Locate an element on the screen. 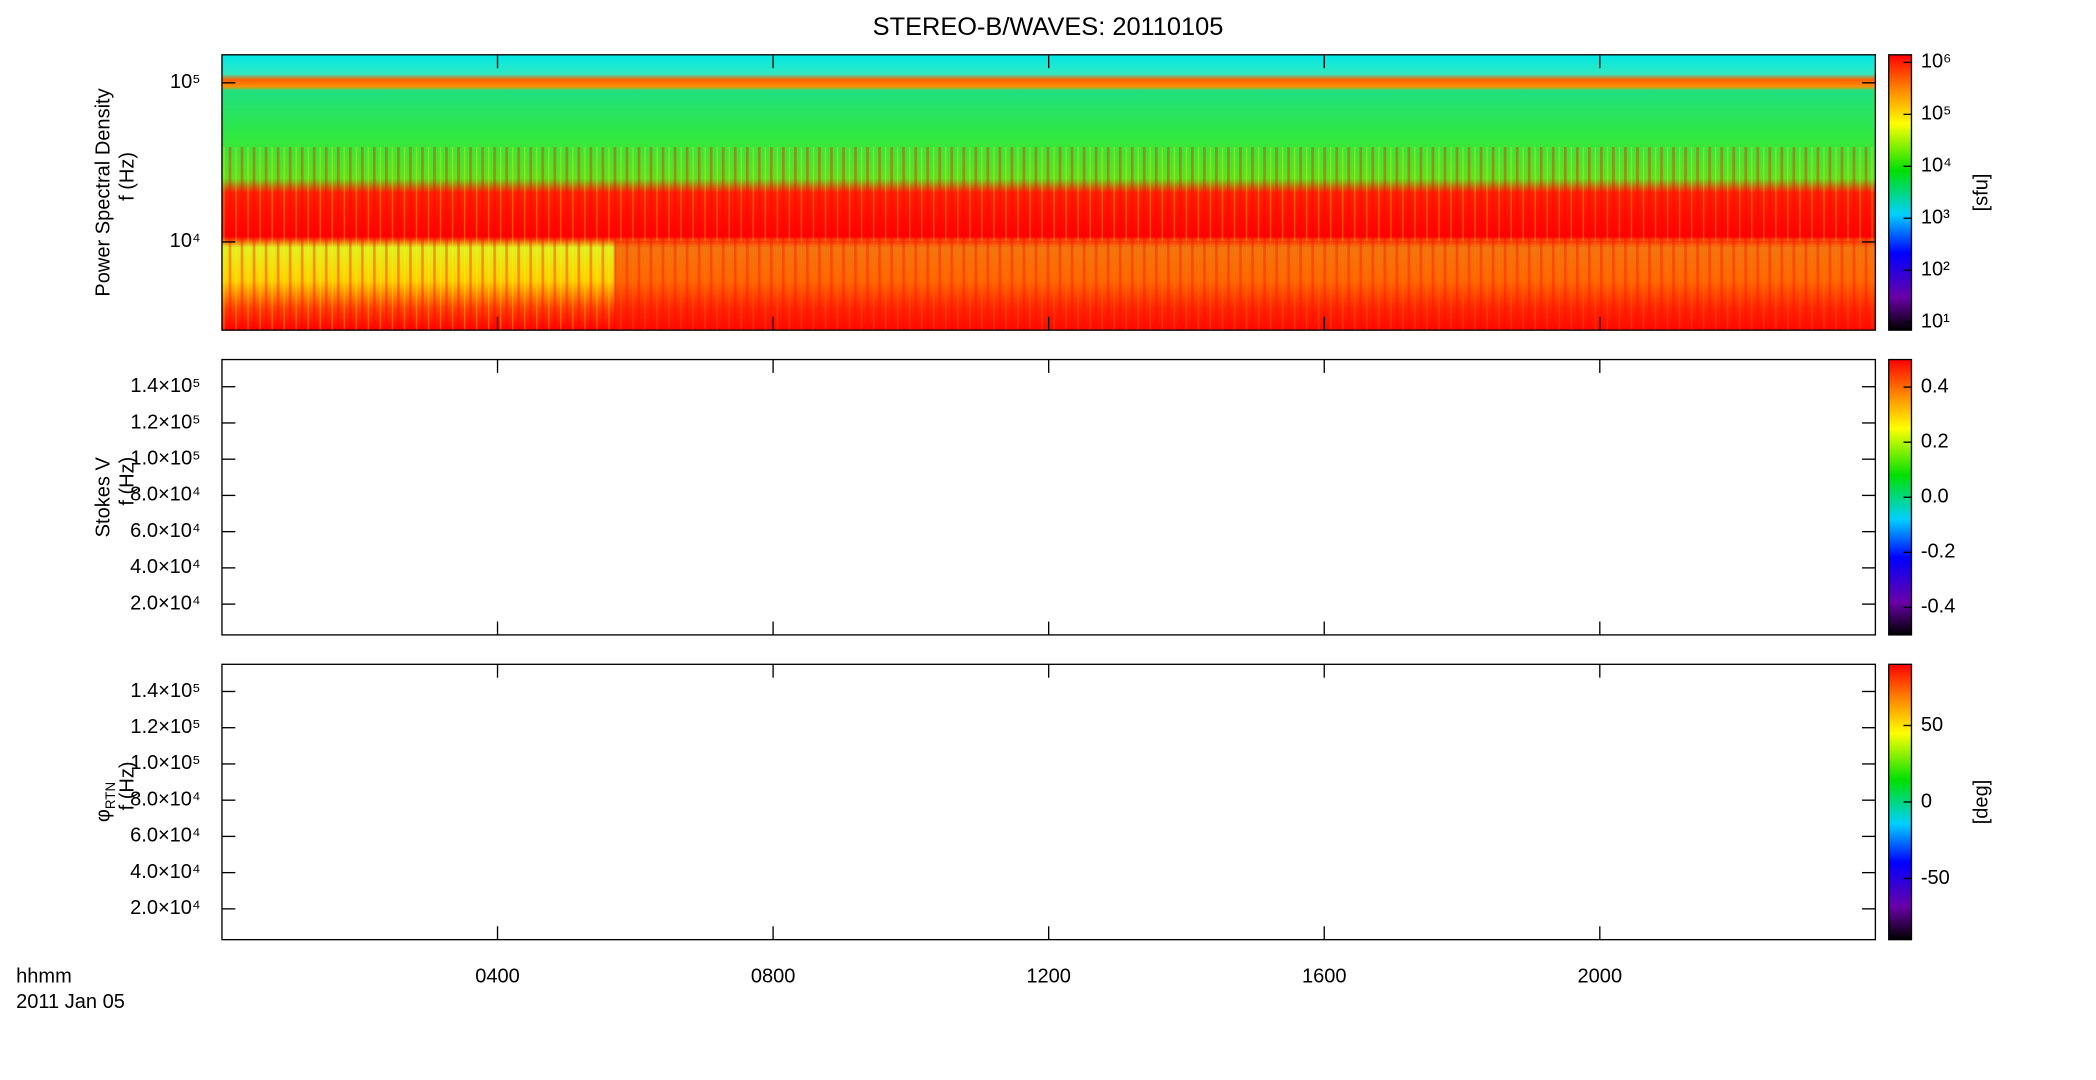 The height and width of the screenshot is (1080, 2096). colorbar-label: [deg] is located at coordinates (1982, 802).